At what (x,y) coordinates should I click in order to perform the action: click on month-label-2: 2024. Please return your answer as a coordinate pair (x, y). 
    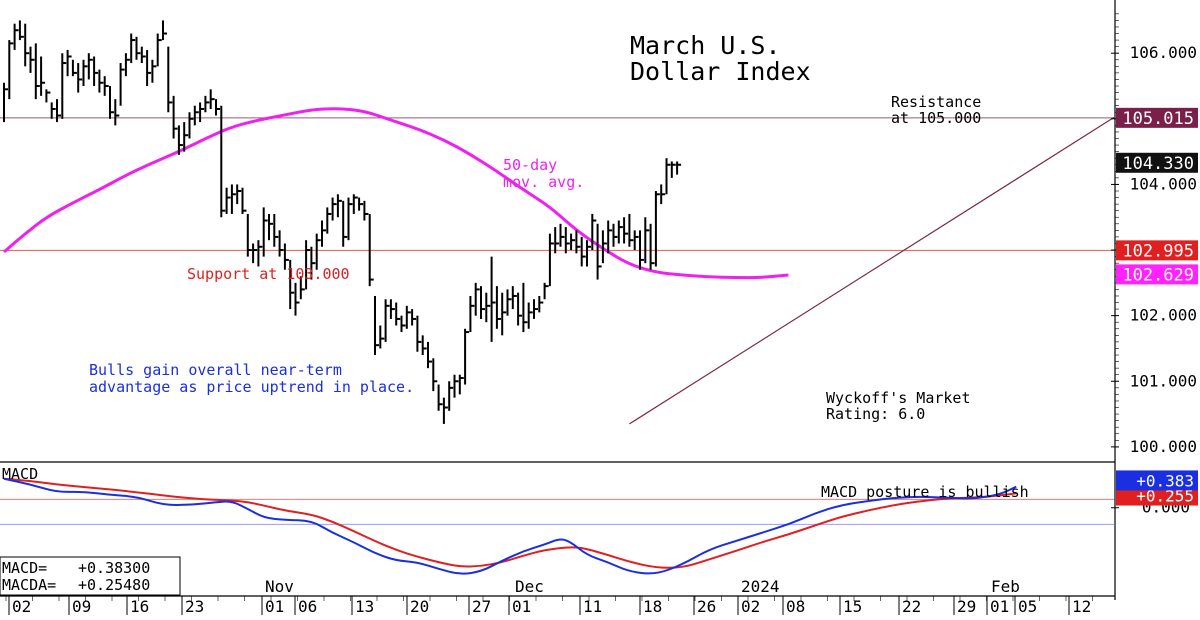
    Looking at the image, I should click on (760, 586).